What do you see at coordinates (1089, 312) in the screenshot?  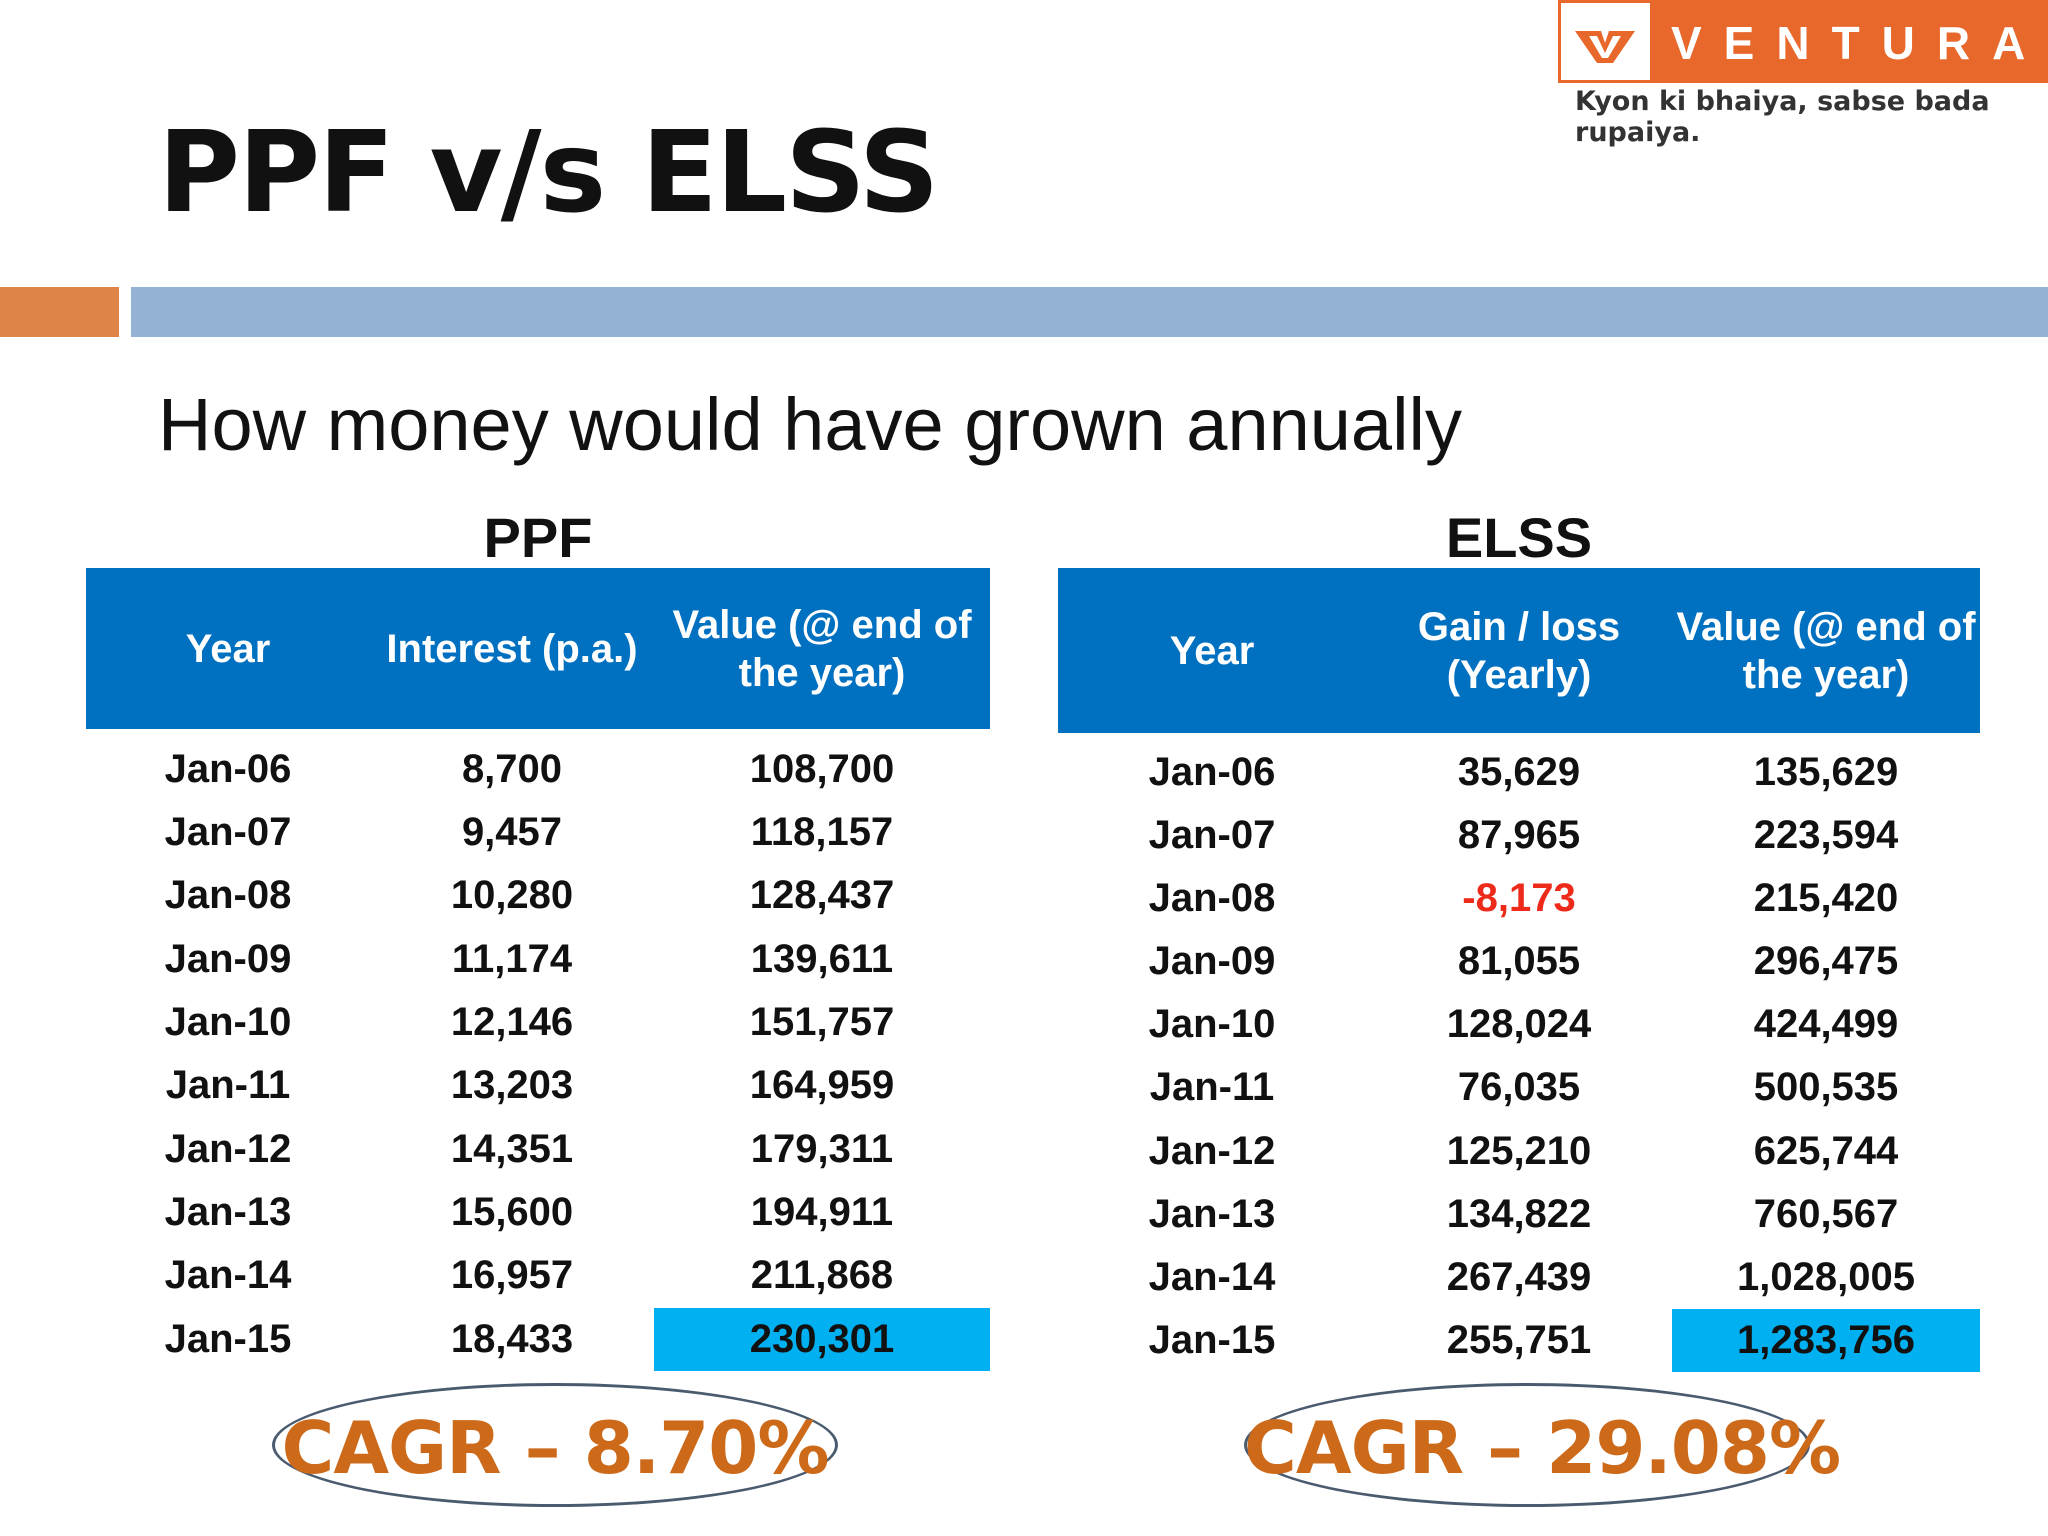 I see `divider-accent-blue` at bounding box center [1089, 312].